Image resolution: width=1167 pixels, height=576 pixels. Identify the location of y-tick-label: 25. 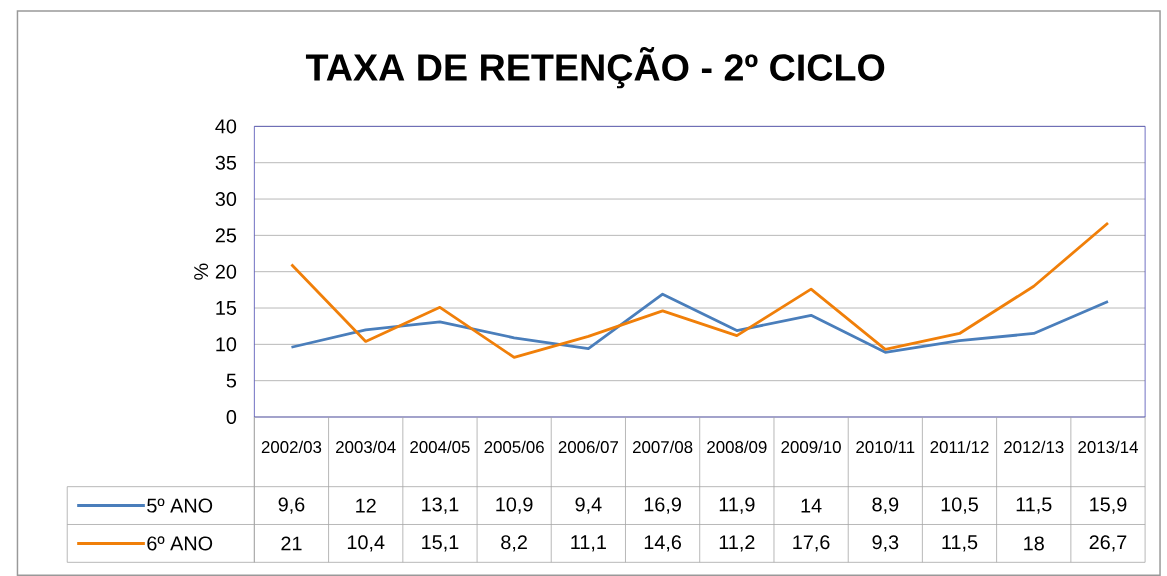
(226, 235).